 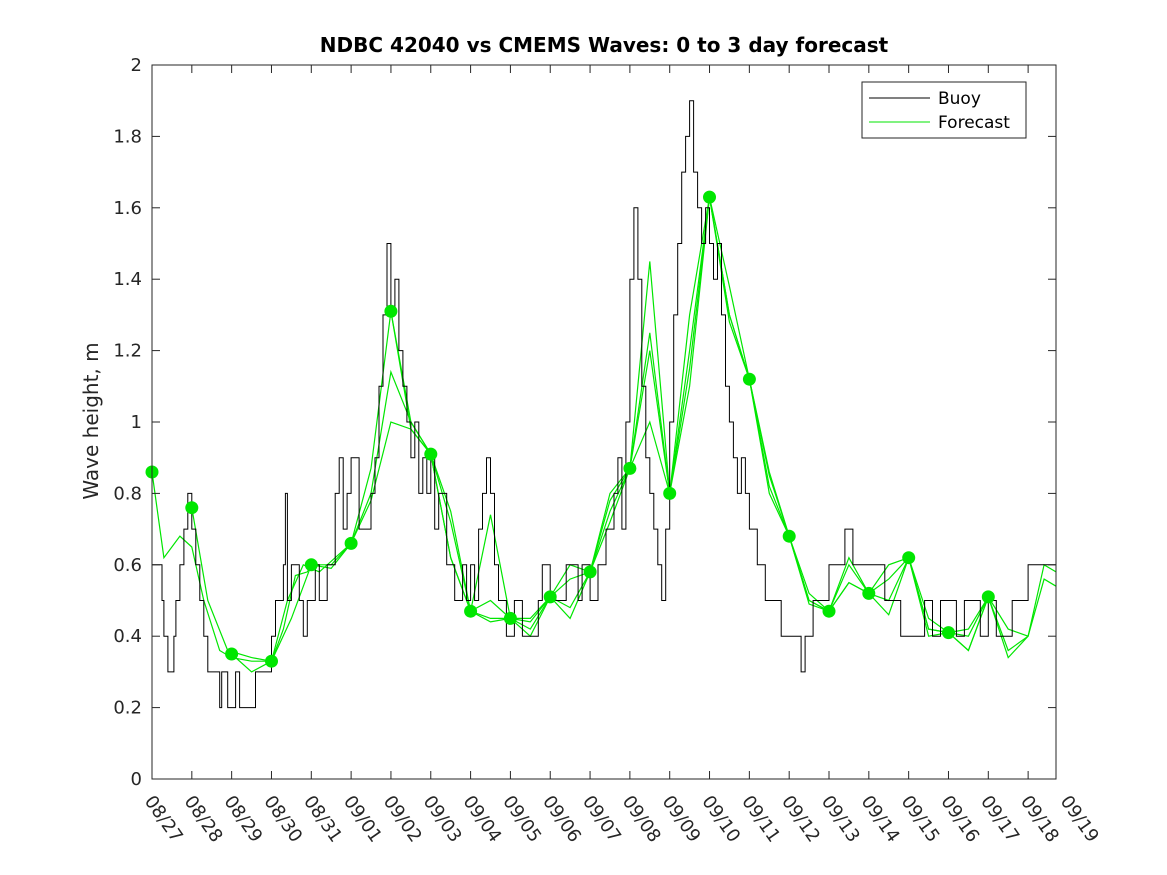 I want to click on y-axis-label: Wave height, m, so click(x=91, y=420).